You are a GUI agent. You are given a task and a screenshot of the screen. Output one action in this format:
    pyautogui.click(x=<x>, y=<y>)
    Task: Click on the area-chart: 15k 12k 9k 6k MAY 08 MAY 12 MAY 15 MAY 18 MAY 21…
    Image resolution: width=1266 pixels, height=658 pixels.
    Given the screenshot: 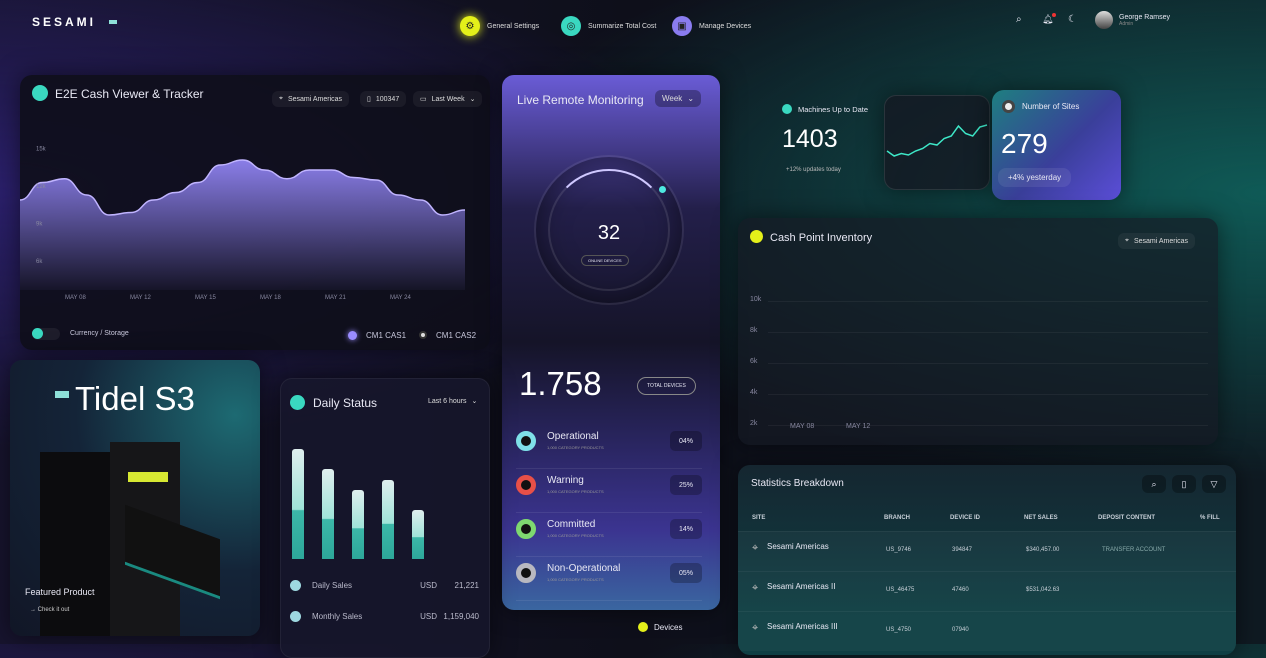 What is the action you would take?
    pyautogui.click(x=243, y=224)
    